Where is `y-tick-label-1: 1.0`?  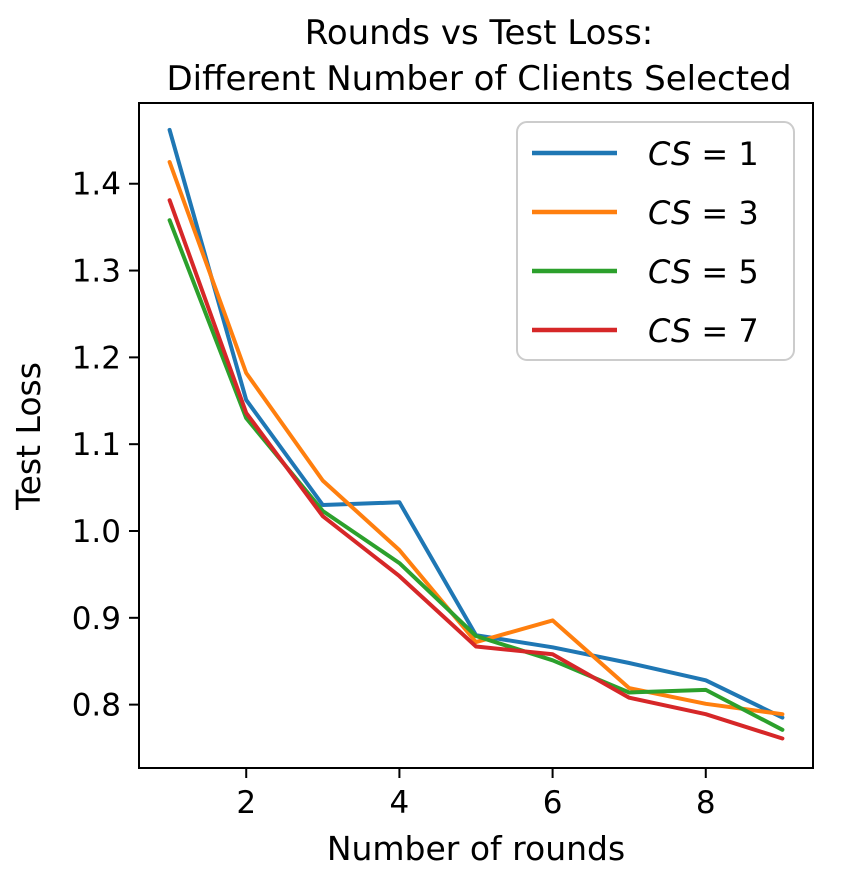 y-tick-label-1: 1.0 is located at coordinates (96, 532).